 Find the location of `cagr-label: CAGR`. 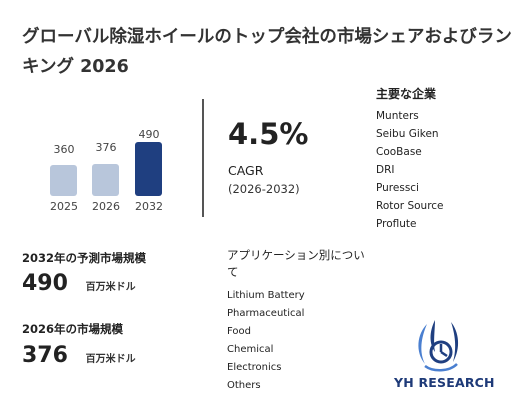

cagr-label: CAGR is located at coordinates (246, 170).